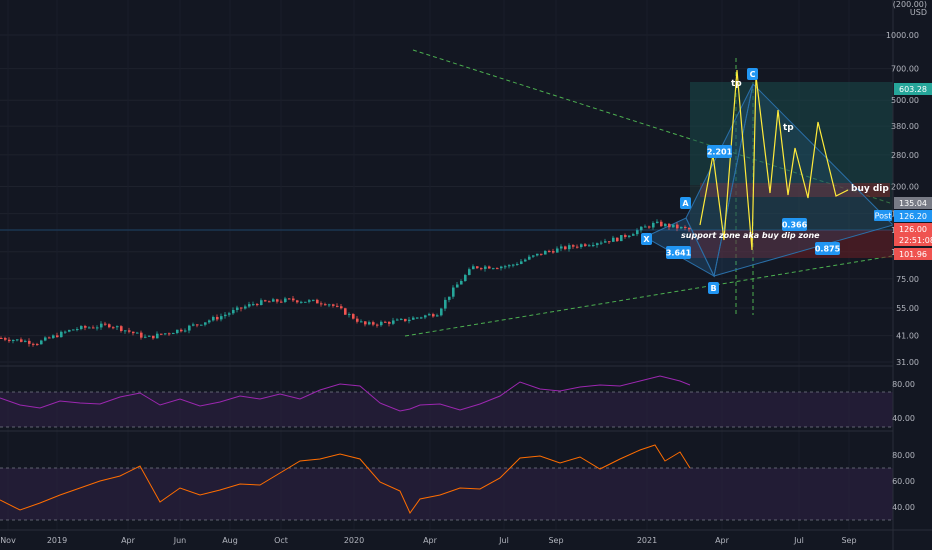 The height and width of the screenshot is (550, 932). I want to click on time-tick-label: Jul, so click(798, 540).